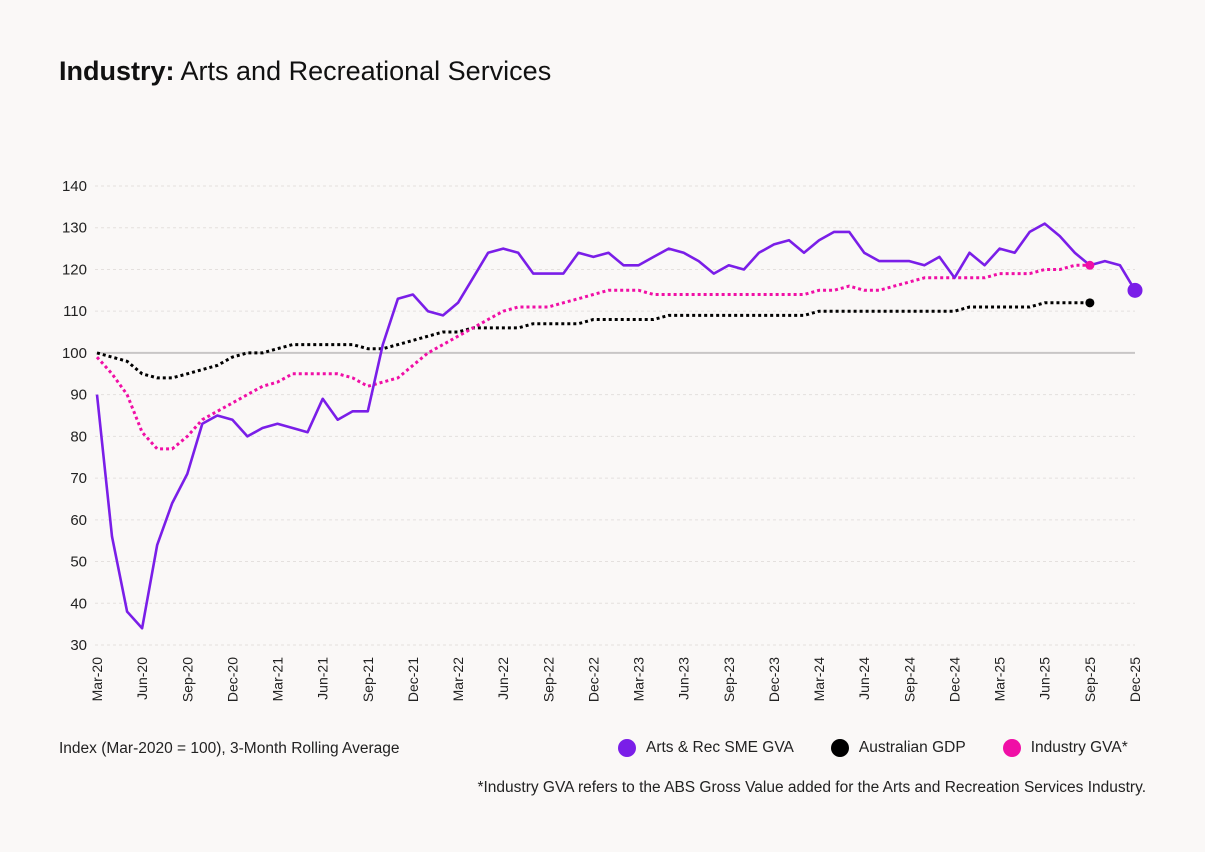 The width and height of the screenshot is (1205, 852). What do you see at coordinates (278, 679) in the screenshot?
I see `x-tick-label: Mar-21` at bounding box center [278, 679].